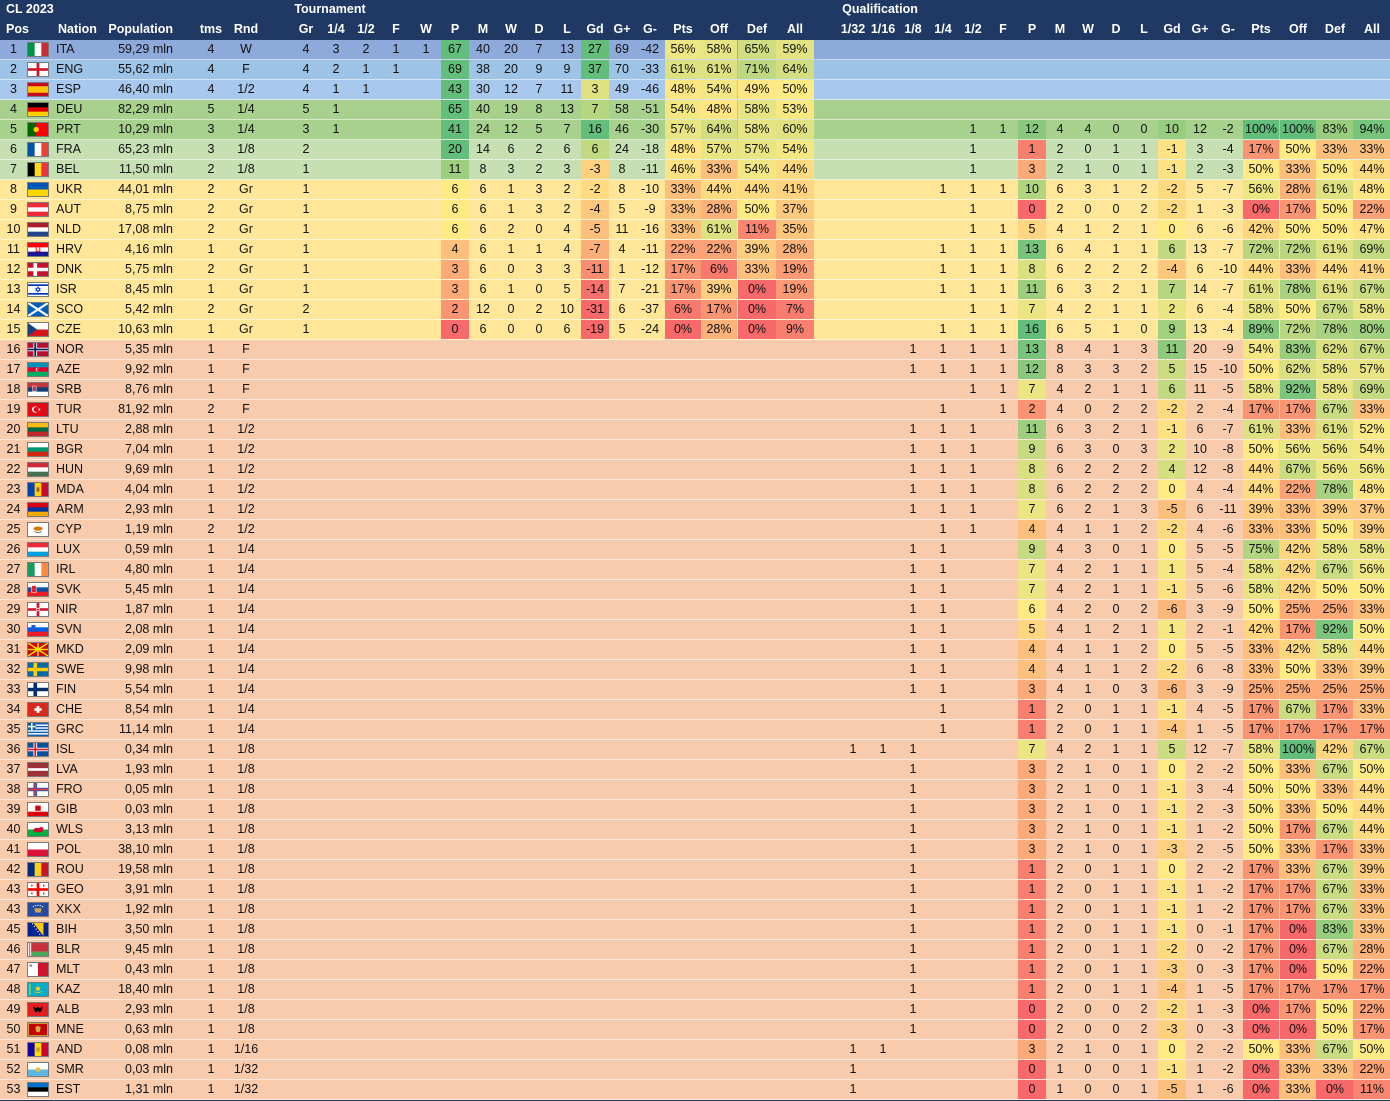  I want to click on qualification-cell: 20, so click(1200, 349).